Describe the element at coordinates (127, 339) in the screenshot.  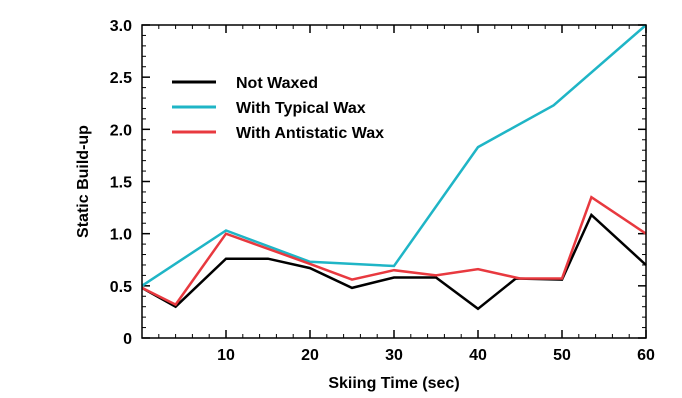
I see `y-tick-label: 0` at that location.